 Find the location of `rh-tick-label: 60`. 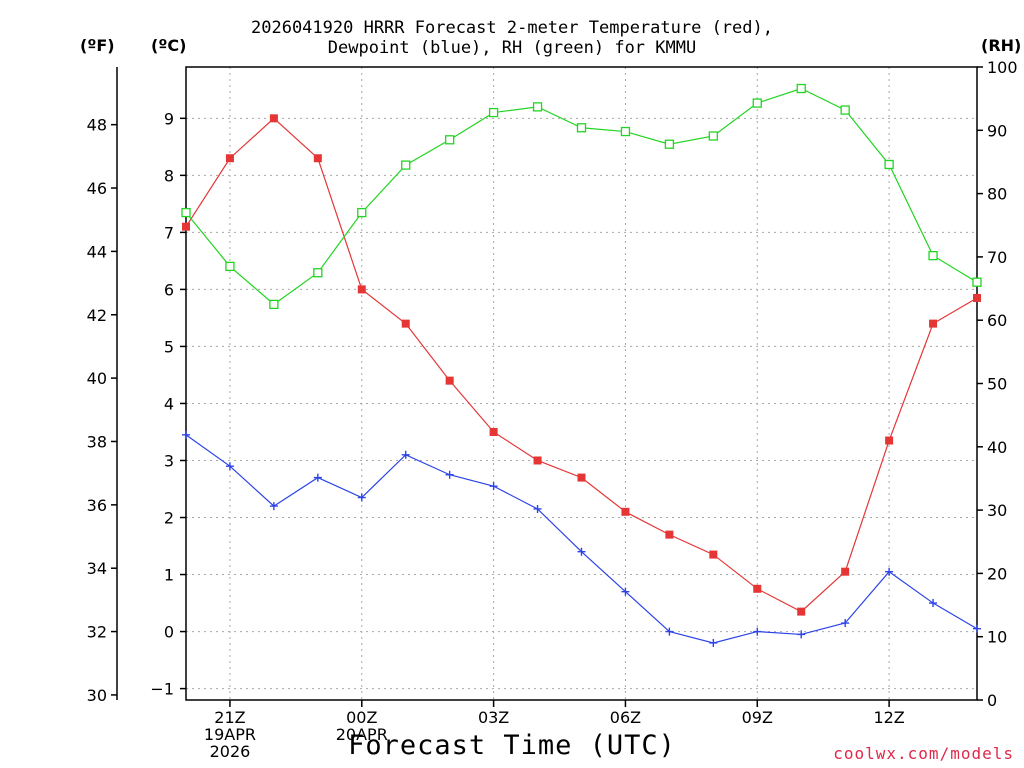

rh-tick-label: 60 is located at coordinates (997, 320).